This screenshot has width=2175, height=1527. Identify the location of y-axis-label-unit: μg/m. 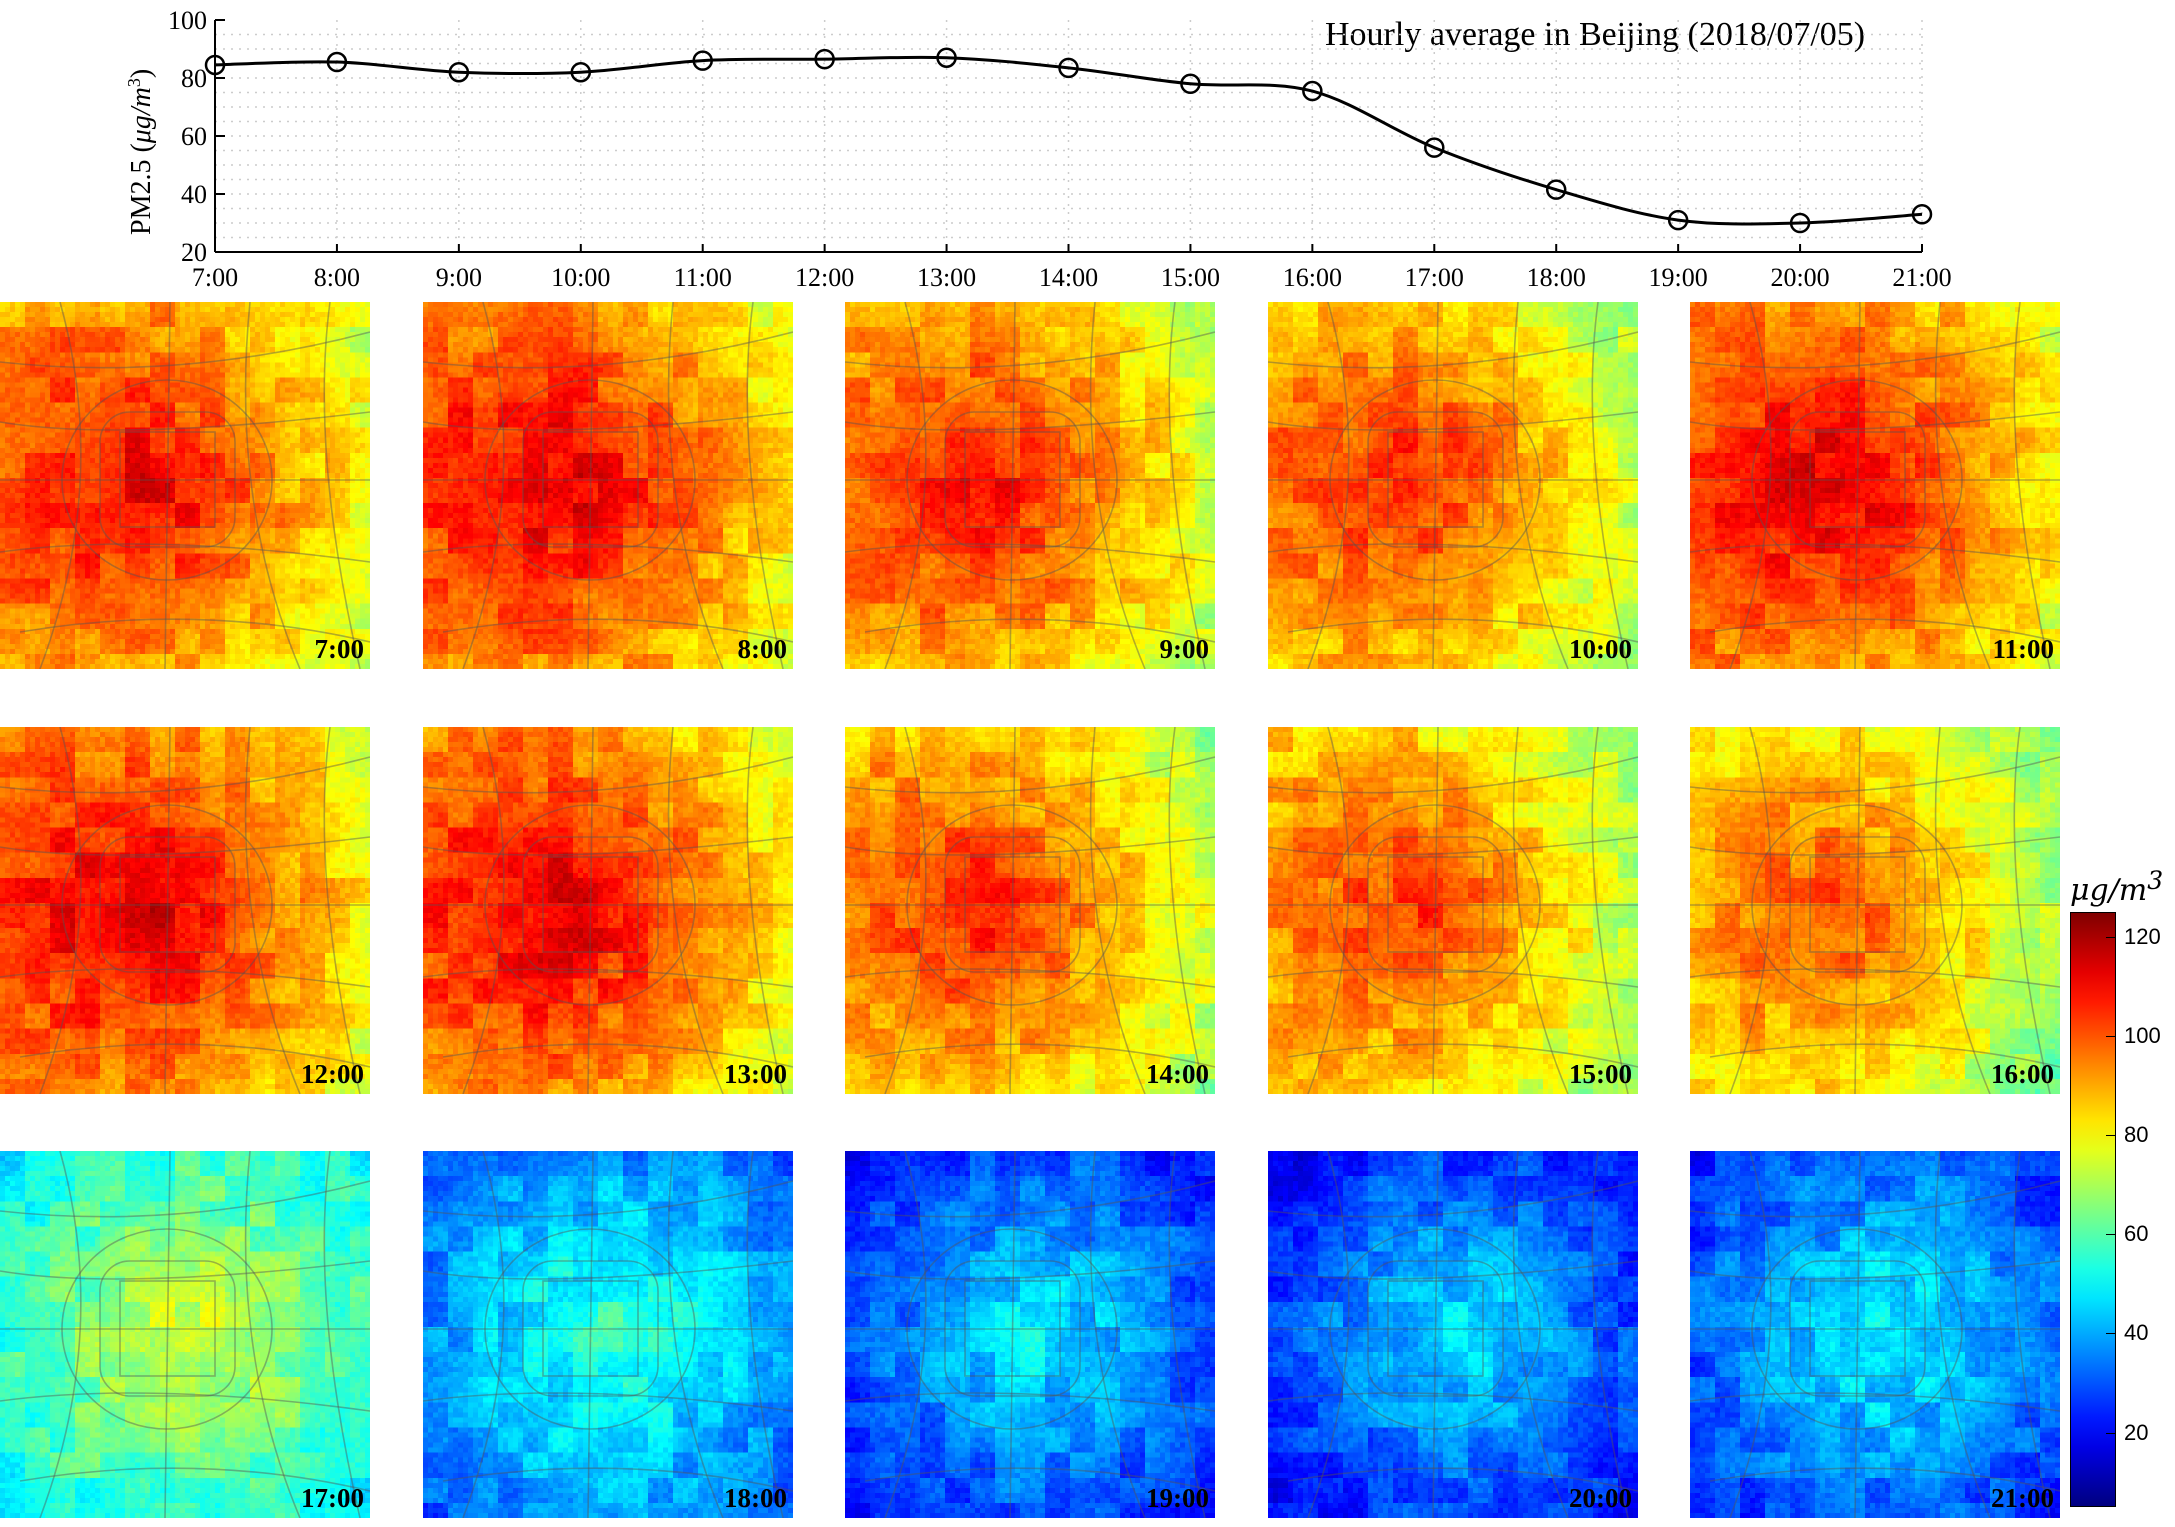
(141, 115).